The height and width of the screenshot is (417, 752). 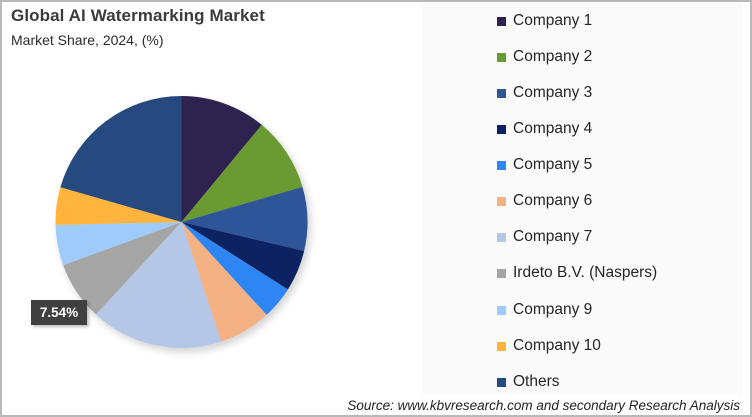 I want to click on legend-item-company-6: Company 6, so click(x=544, y=201).